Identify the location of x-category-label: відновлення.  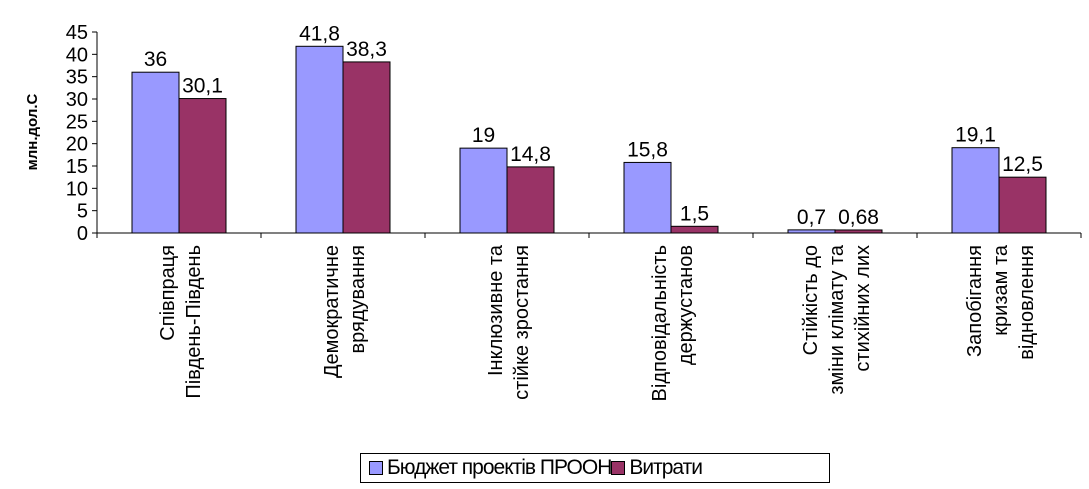
(1027, 302).